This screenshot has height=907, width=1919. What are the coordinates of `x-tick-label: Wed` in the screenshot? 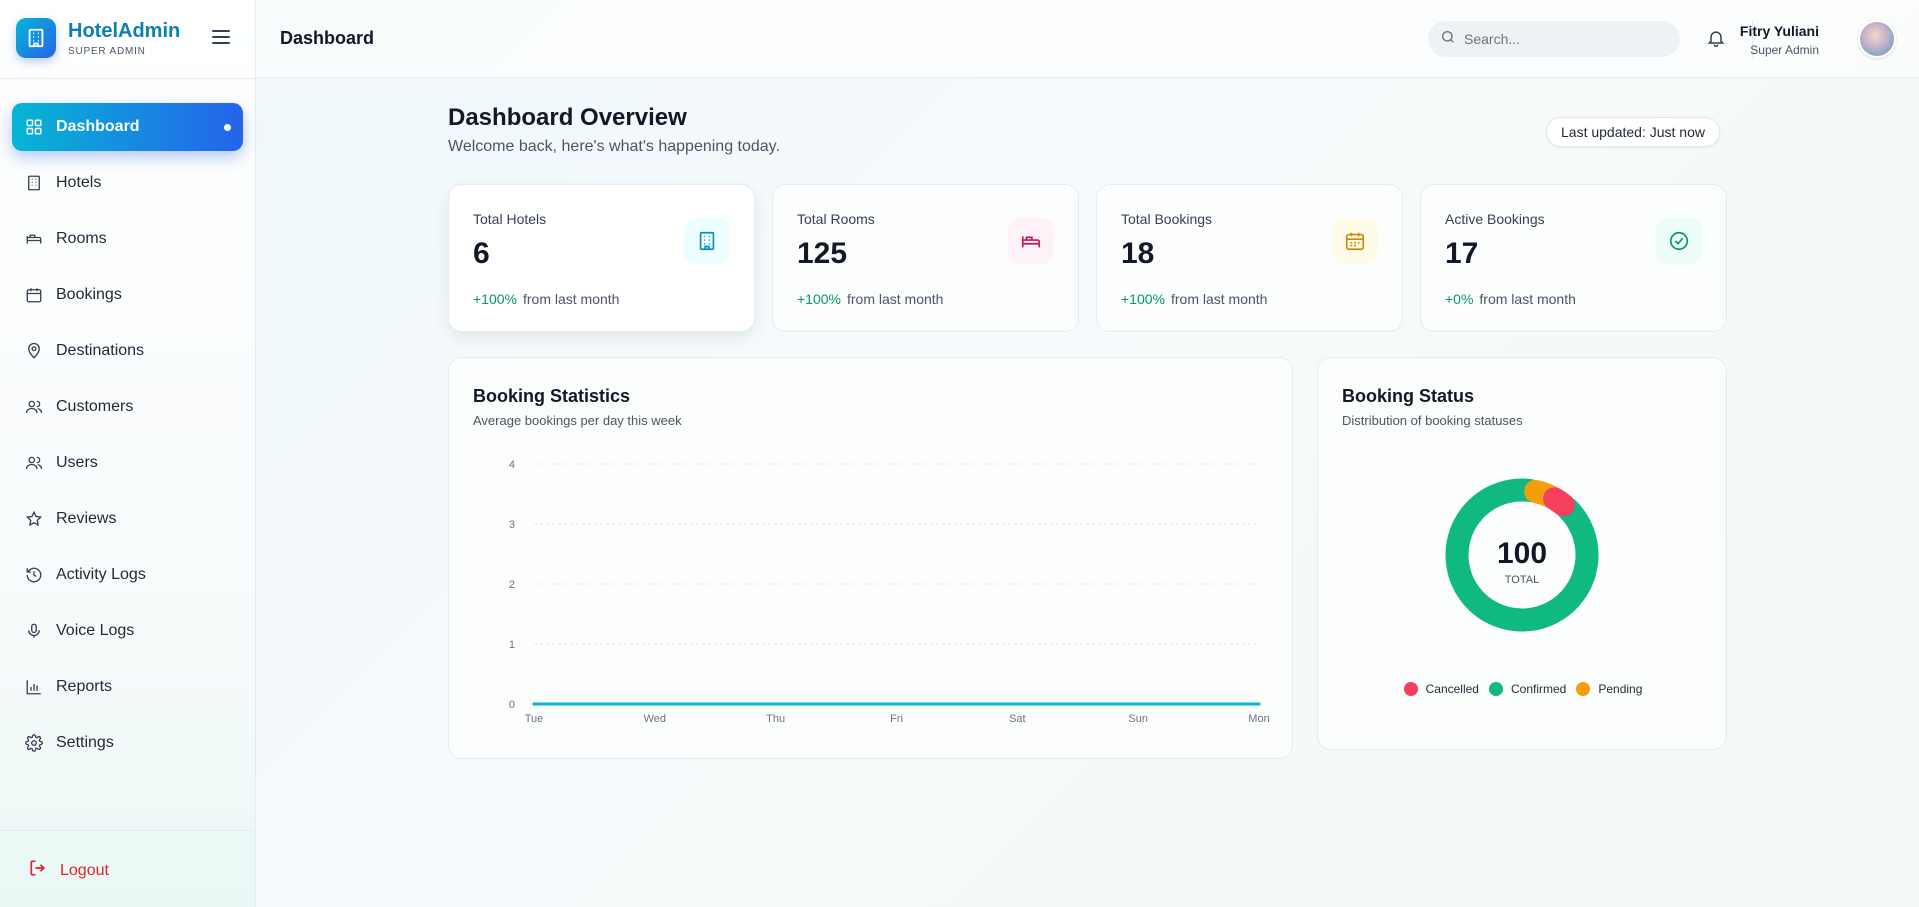 It's located at (655, 719).